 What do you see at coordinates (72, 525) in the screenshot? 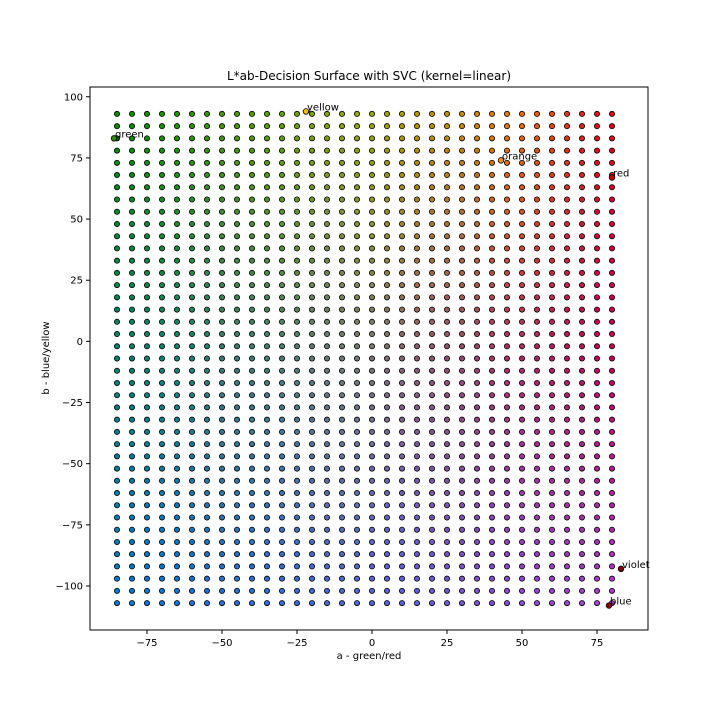
I see `y-tick-label: −75` at bounding box center [72, 525].